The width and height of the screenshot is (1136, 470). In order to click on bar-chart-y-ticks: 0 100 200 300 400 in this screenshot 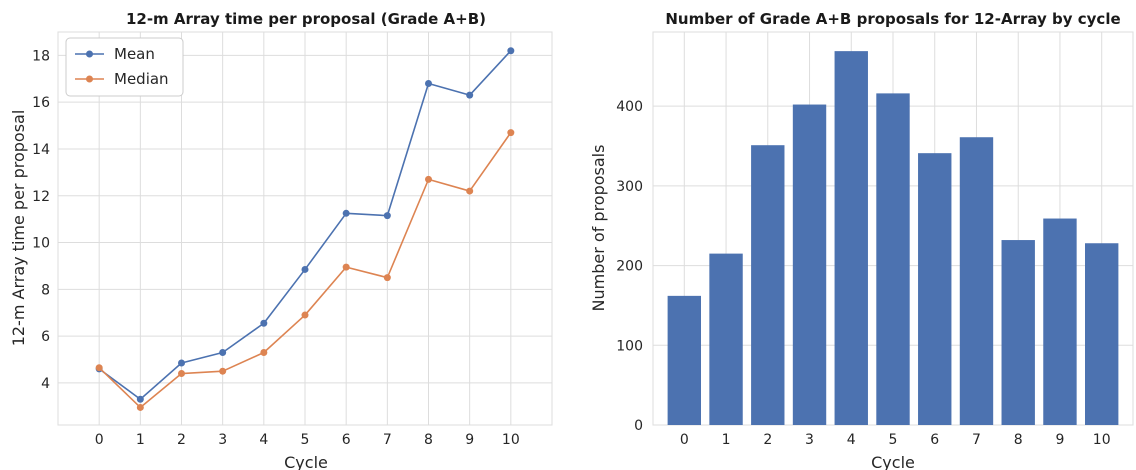, I will do `click(629, 266)`.